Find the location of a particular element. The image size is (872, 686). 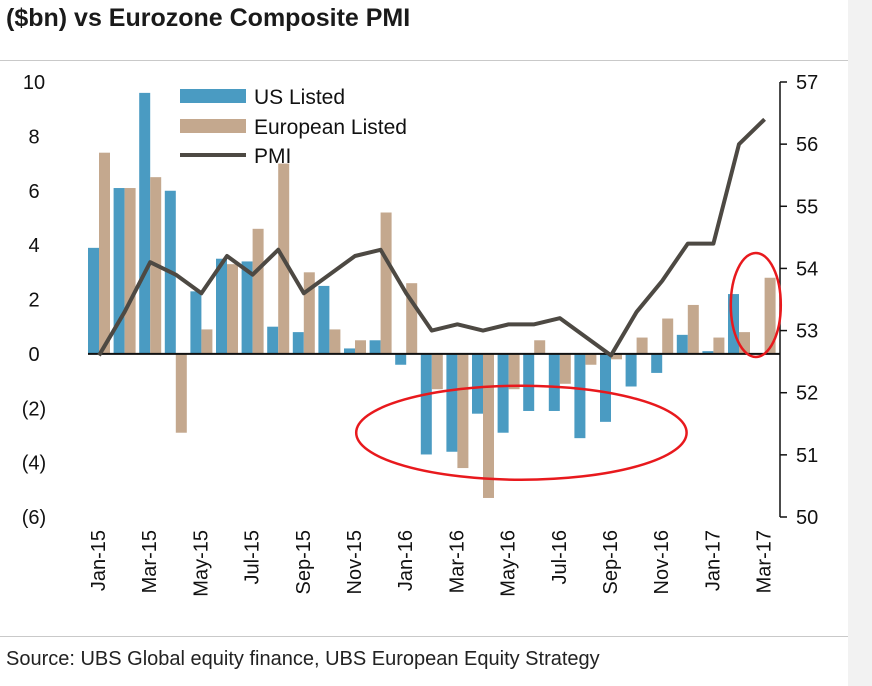

x-tick-label: Jan-17 is located at coordinates (713, 560).